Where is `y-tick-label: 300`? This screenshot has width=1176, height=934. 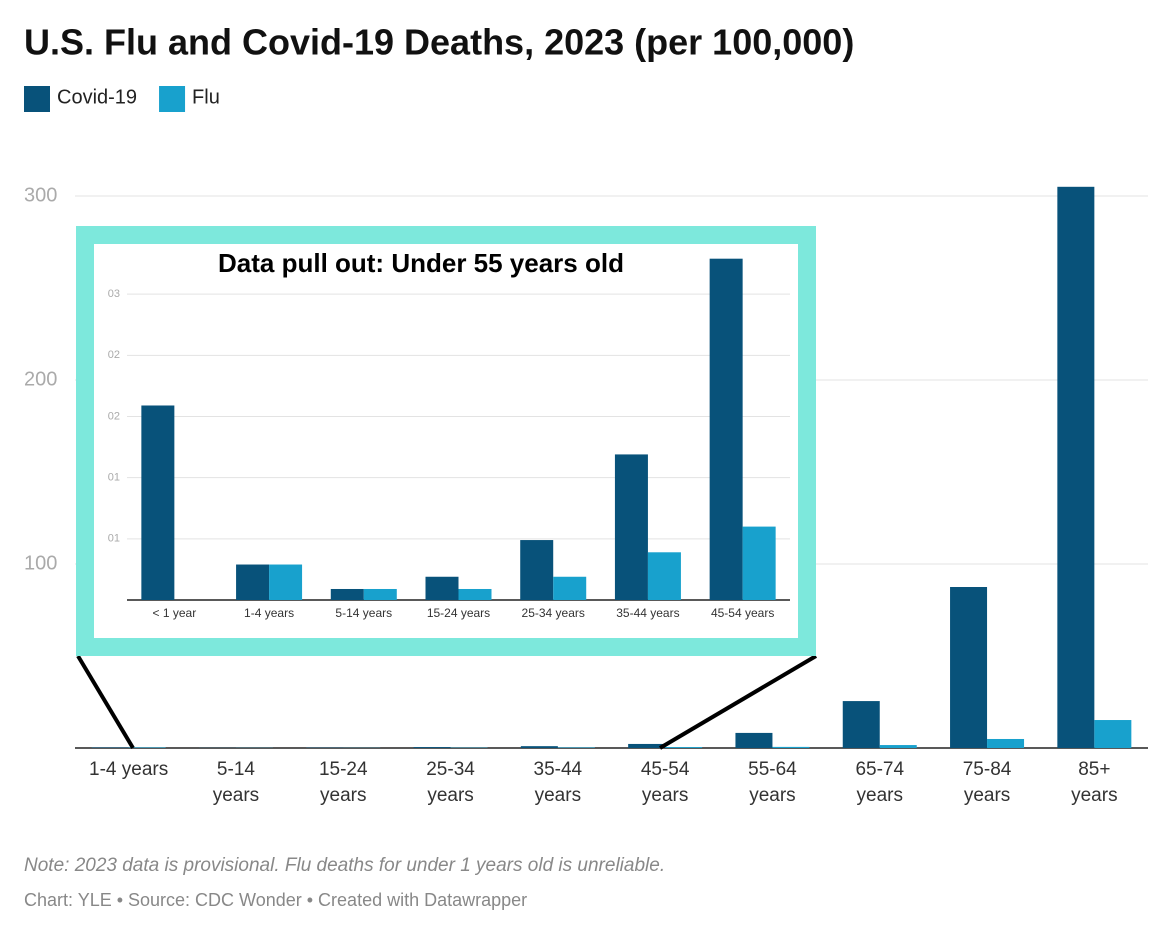 y-tick-label: 300 is located at coordinates (40, 195).